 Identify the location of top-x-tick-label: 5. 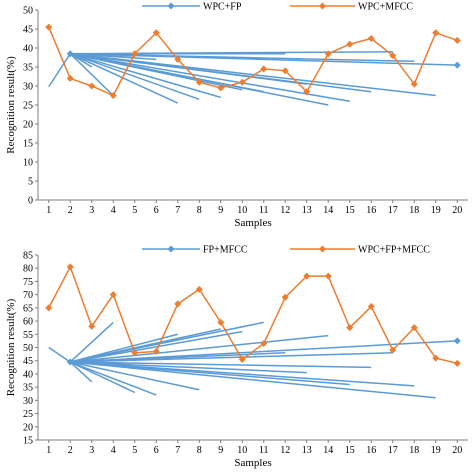
(134, 210).